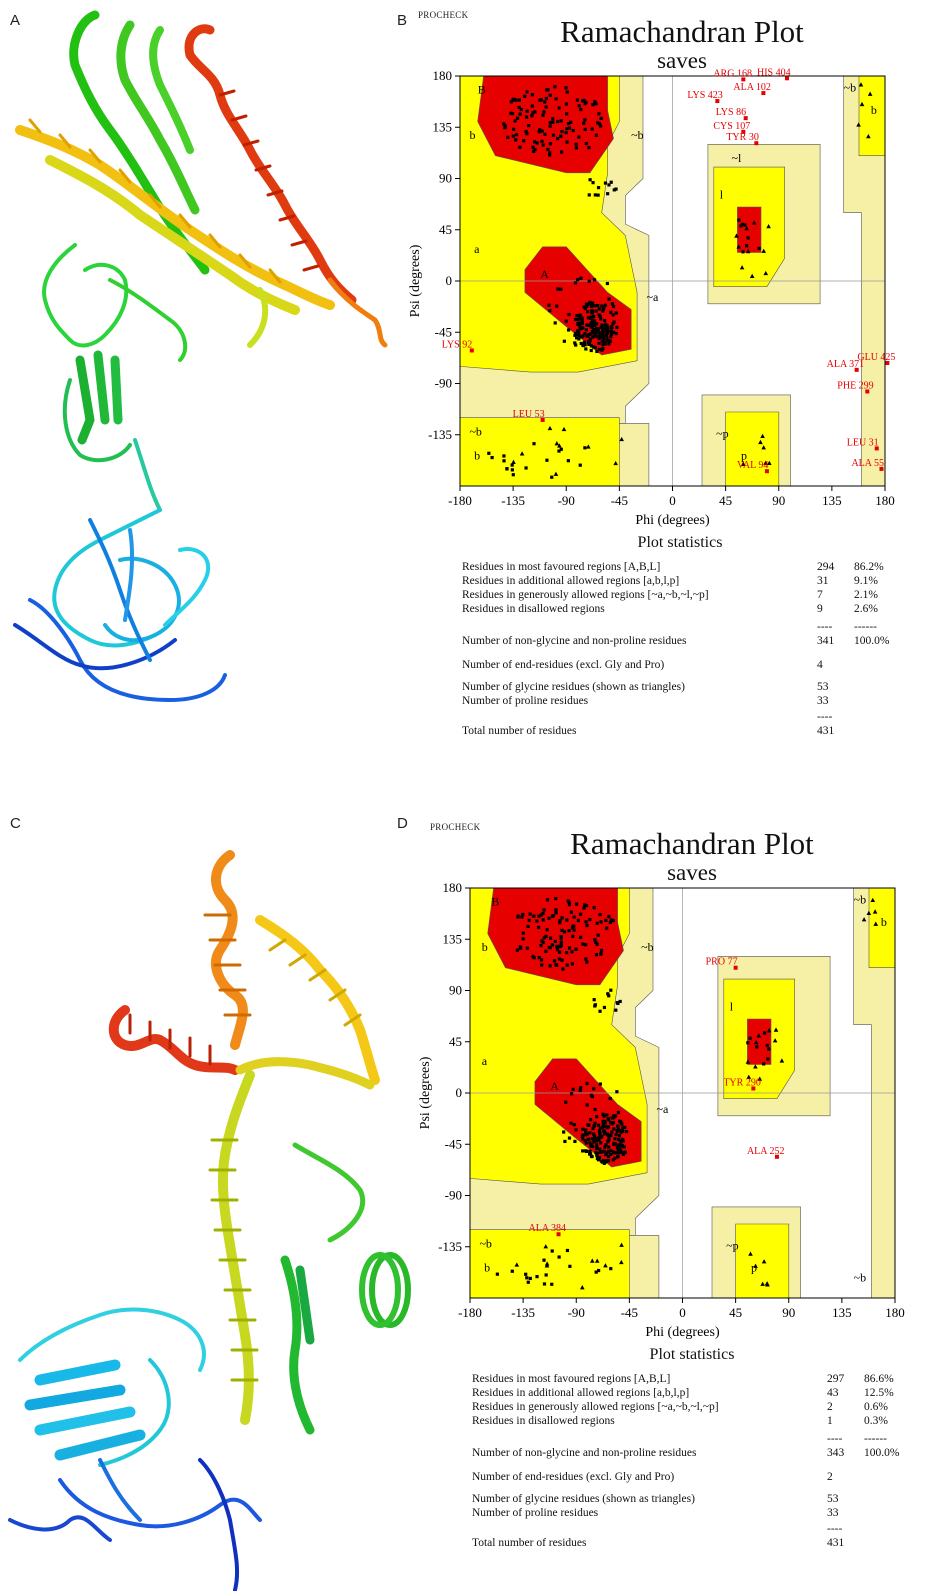  I want to click on y-tick-label: -90, so click(443, 383).